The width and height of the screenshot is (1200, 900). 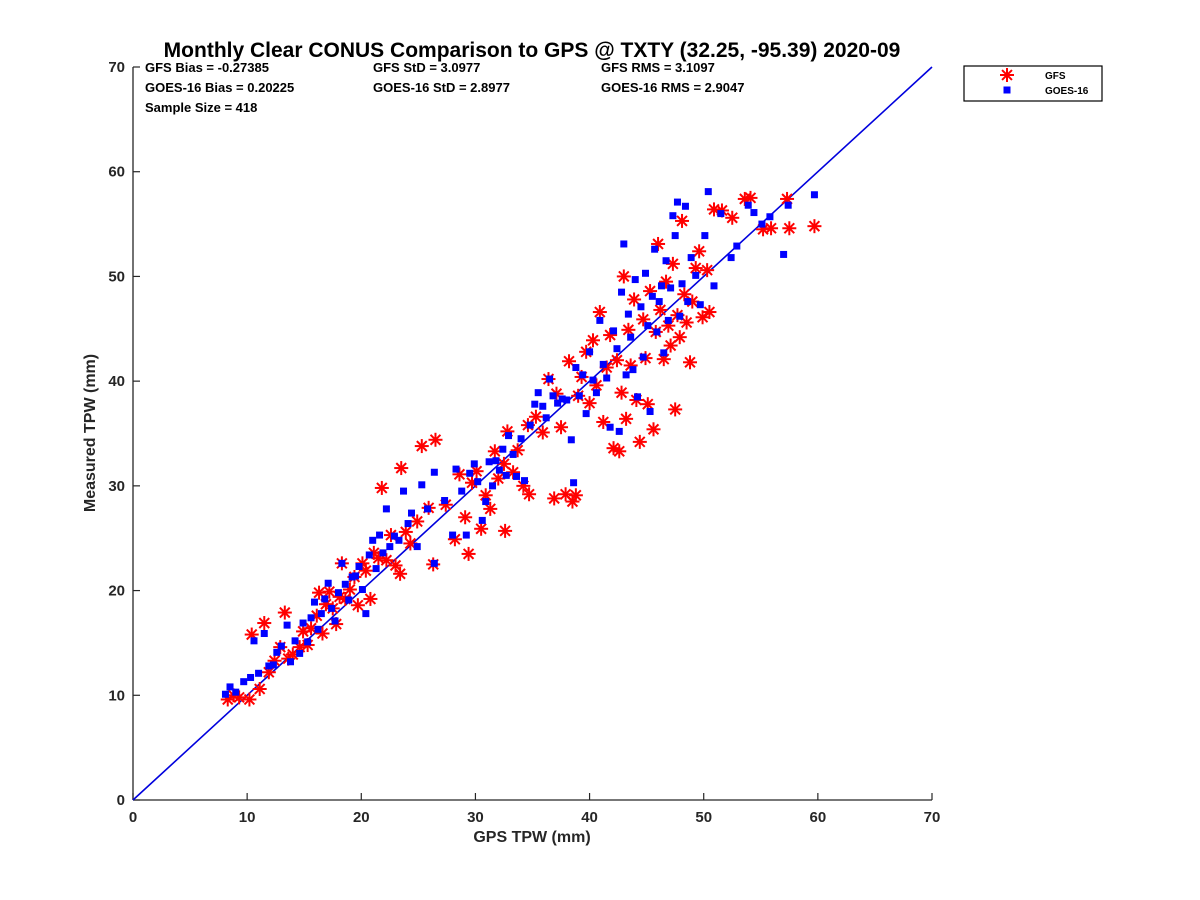 I want to click on legend-gfs-label: GFS, so click(x=1055, y=76).